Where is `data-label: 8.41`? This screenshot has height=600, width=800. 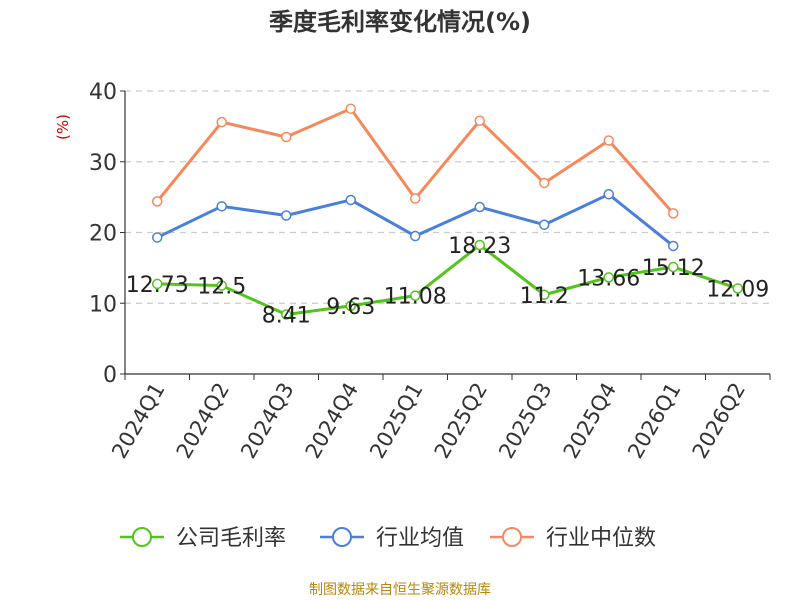 data-label: 8.41 is located at coordinates (286, 315).